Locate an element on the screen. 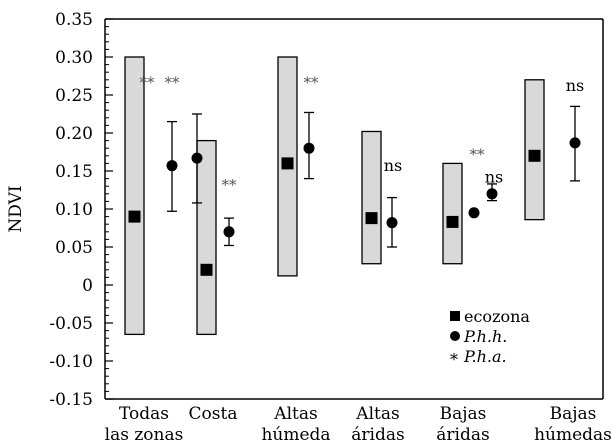  y-tick-label: 0.15 is located at coordinates (74, 172).